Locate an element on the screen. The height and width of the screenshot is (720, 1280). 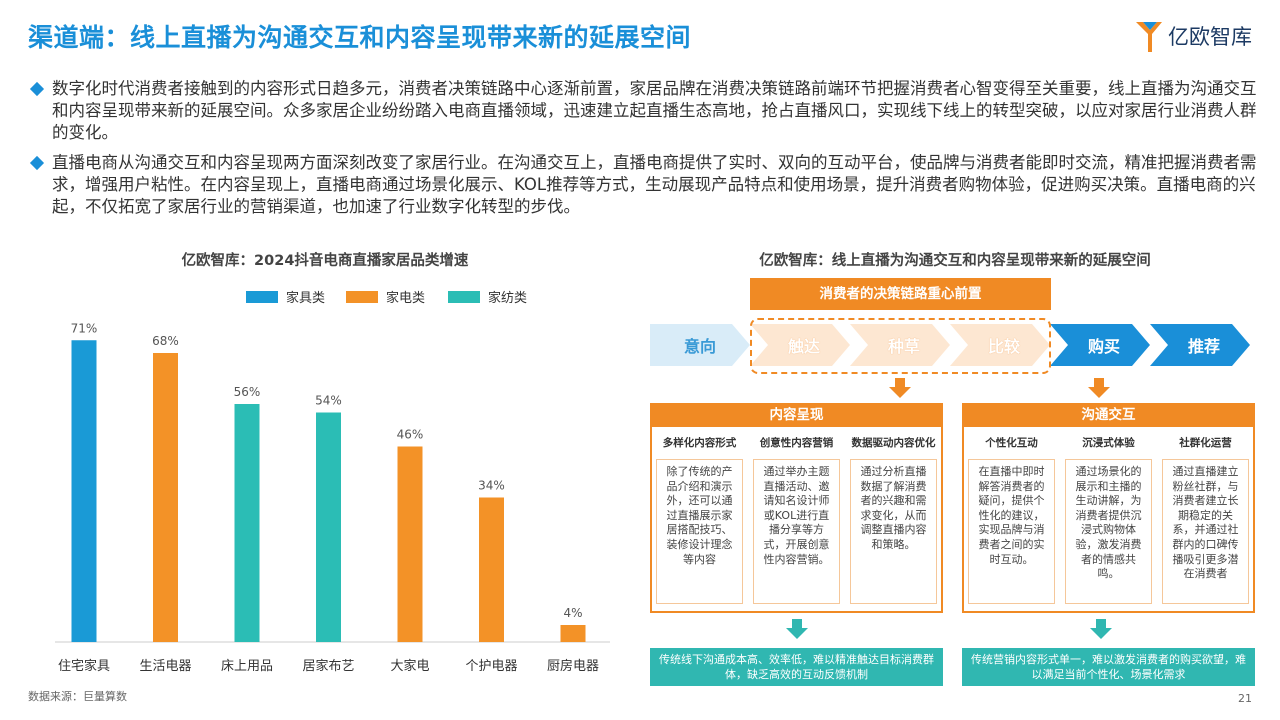
category-label: 住宅家具 is located at coordinates (84, 666).